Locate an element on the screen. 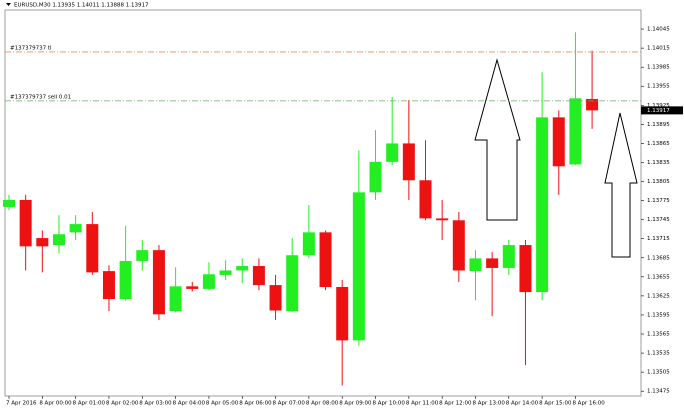 The height and width of the screenshot is (415, 684). y-tick-label: 1.13625 is located at coordinates (658, 296).